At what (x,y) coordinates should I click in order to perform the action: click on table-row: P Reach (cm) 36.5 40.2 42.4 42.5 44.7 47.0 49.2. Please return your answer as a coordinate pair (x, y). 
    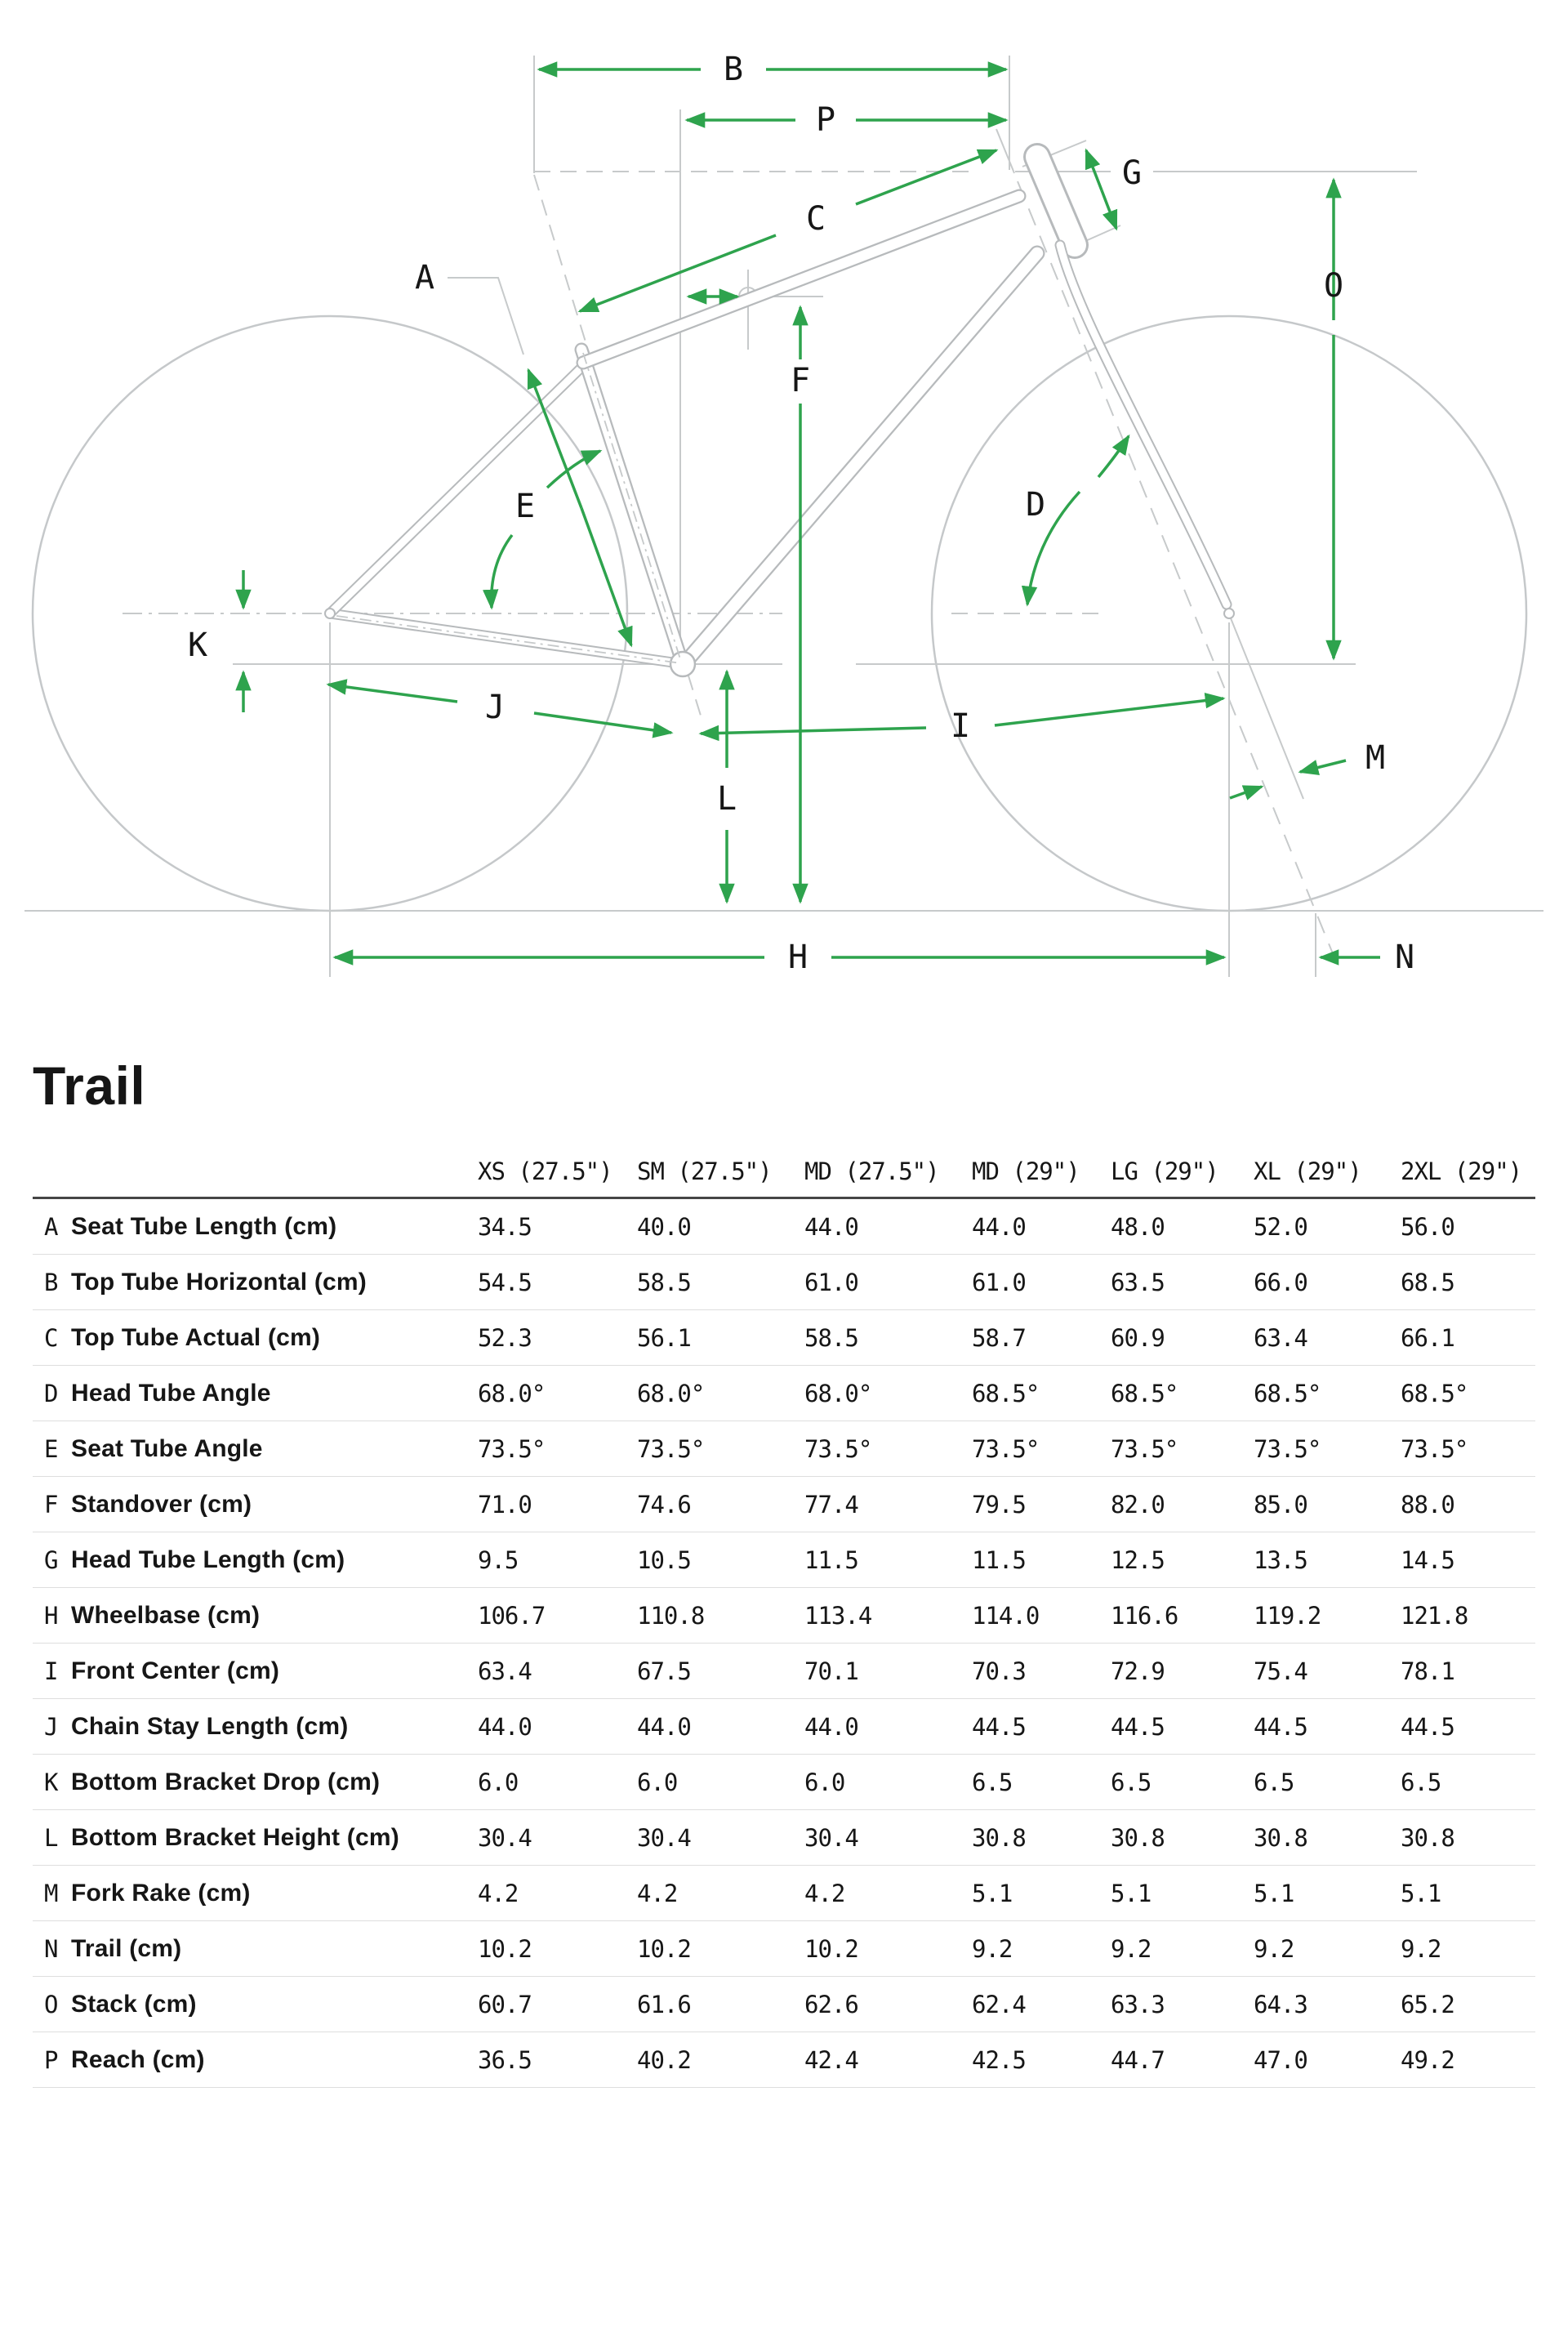
    Looking at the image, I should click on (784, 2060).